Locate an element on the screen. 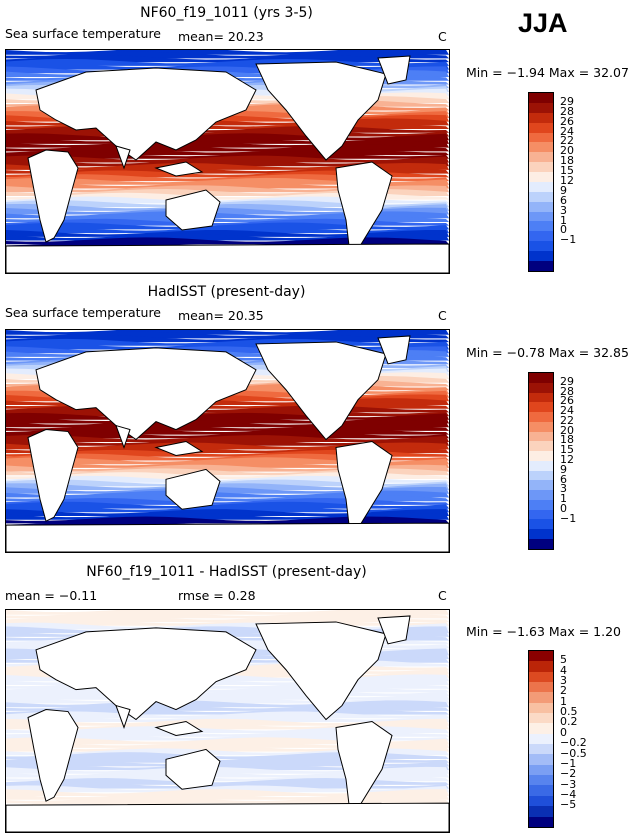  panel3-minmax: Min = −1.63 Max = 1.20 is located at coordinates (543, 631).